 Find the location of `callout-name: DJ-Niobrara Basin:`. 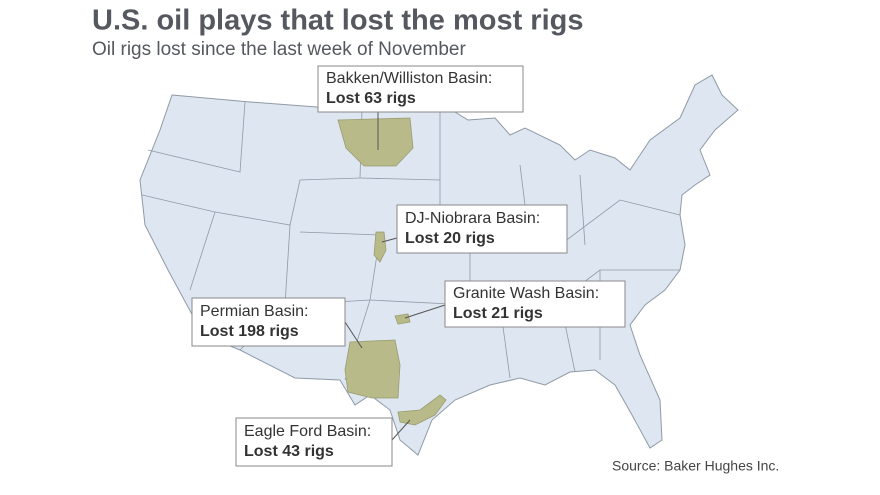

callout-name: DJ-Niobrara Basin: is located at coordinates (472, 218).